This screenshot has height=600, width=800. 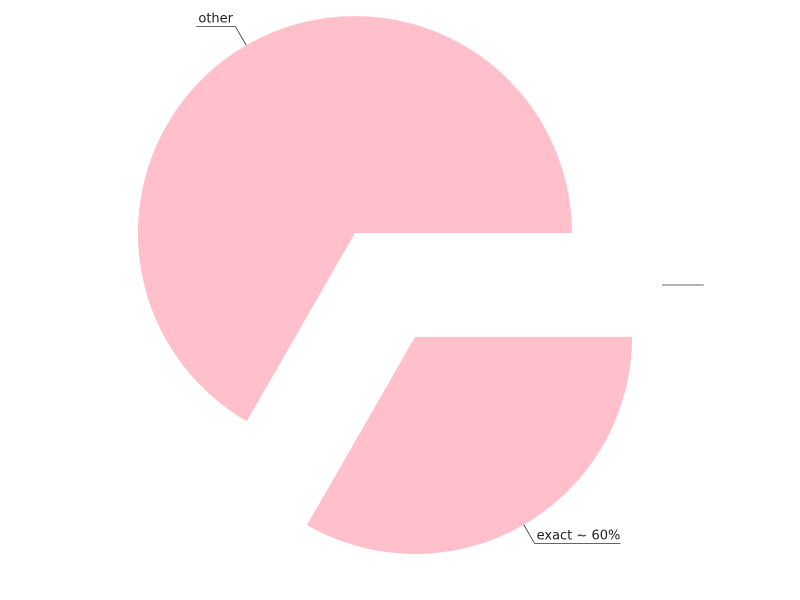 I want to click on pie-slice-exact, so click(x=469, y=445).